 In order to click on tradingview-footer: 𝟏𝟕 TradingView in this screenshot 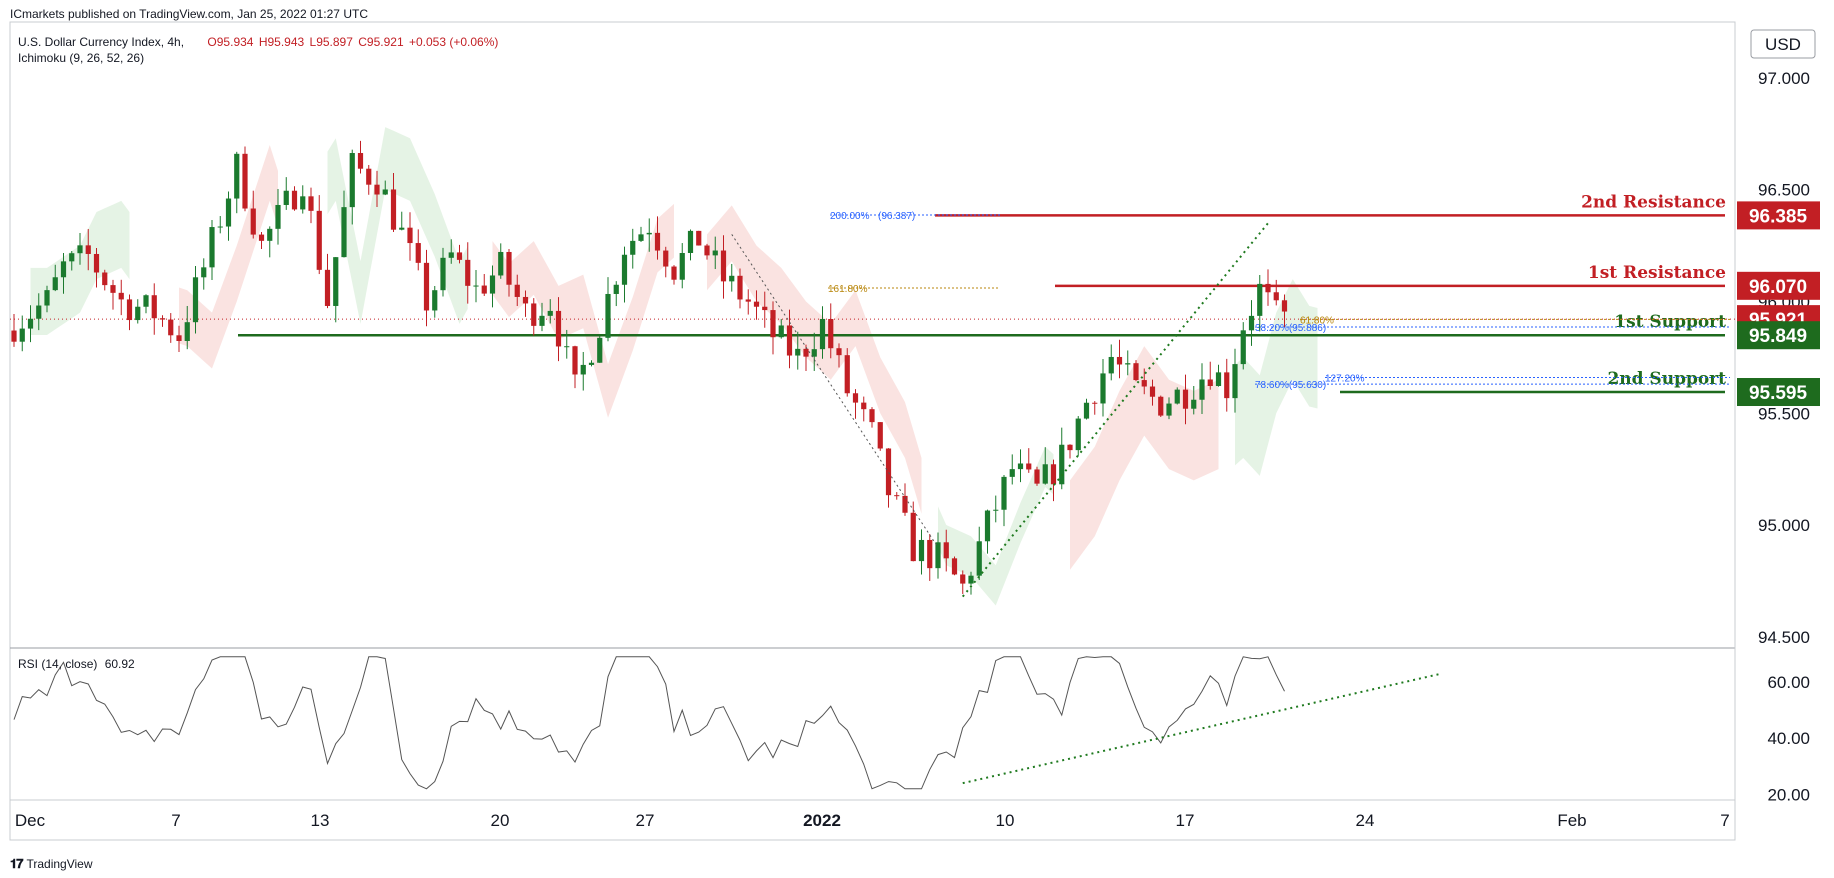, I will do `click(51, 864)`.